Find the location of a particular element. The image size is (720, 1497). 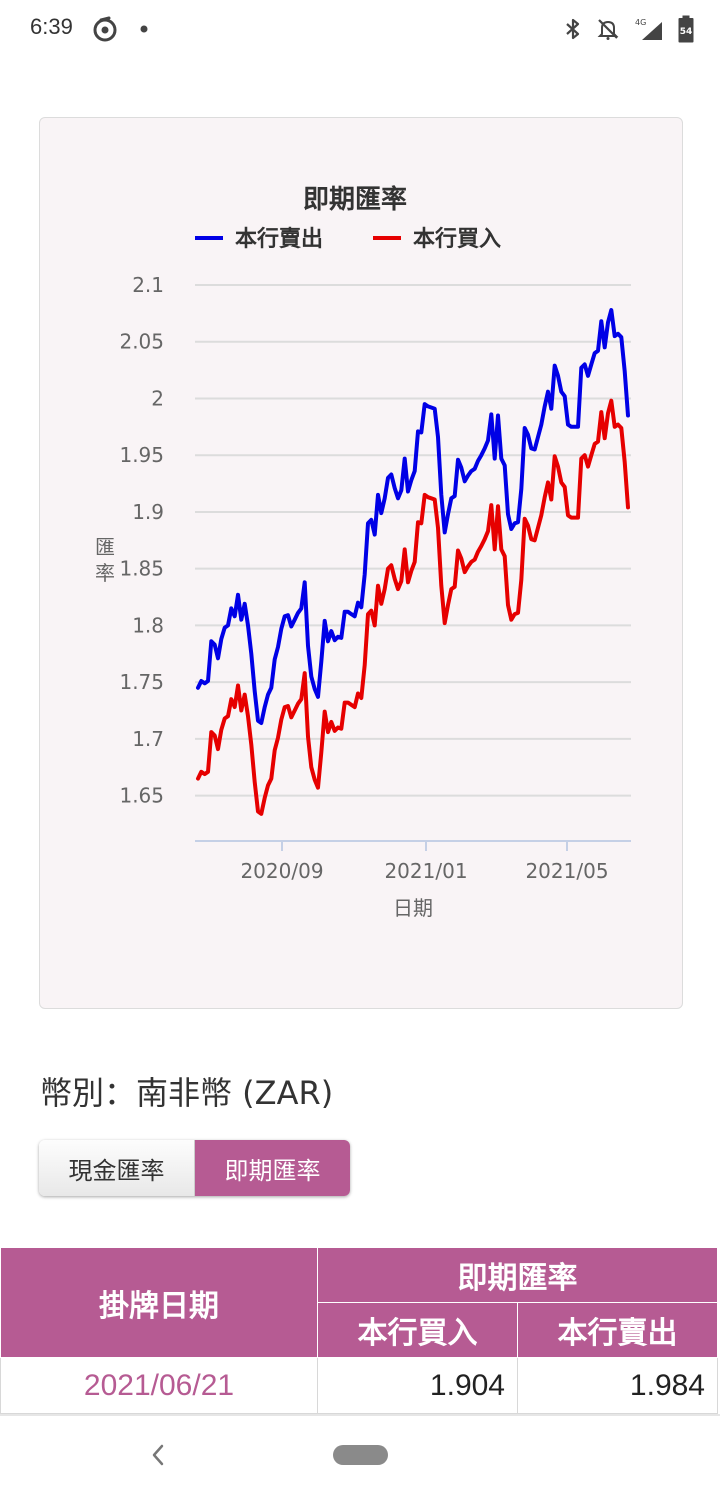

y-tick-6: 1.95 is located at coordinates (141, 455).